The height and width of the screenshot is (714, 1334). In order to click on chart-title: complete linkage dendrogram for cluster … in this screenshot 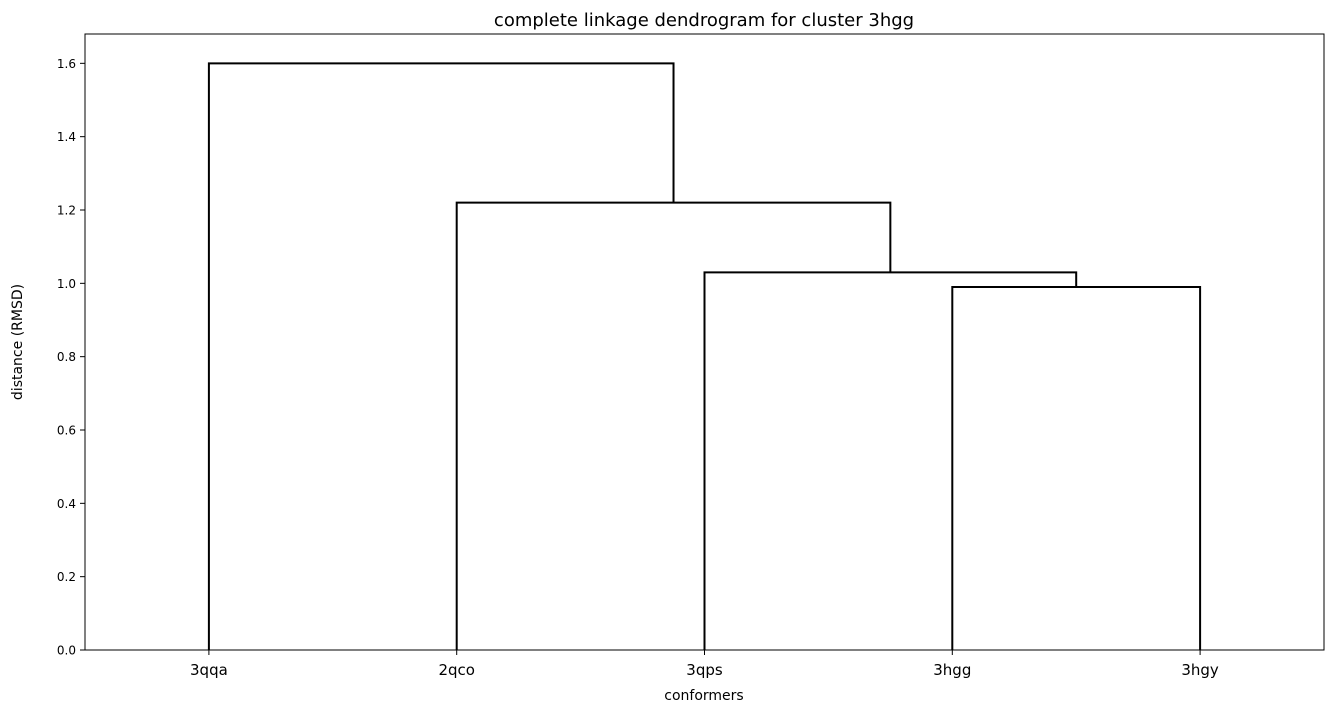, I will do `click(704, 20)`.